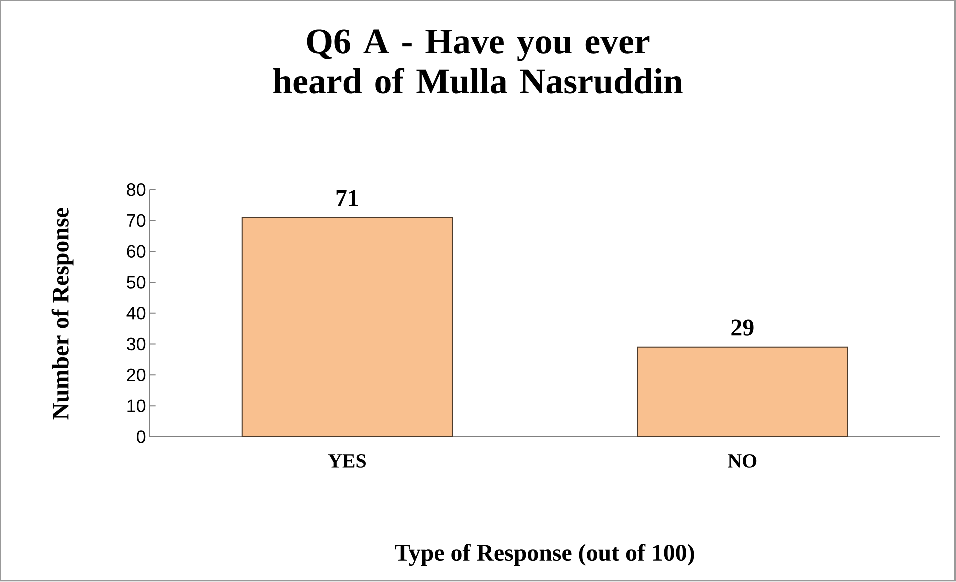  I want to click on y-tick-label: 70, so click(136, 221).